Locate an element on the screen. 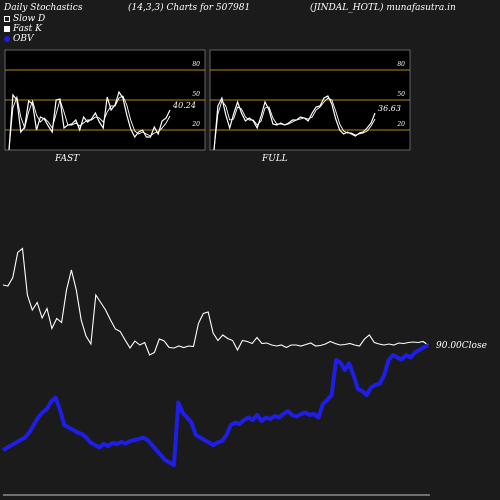  last-close-label: 90.00Close is located at coordinates (461, 346).